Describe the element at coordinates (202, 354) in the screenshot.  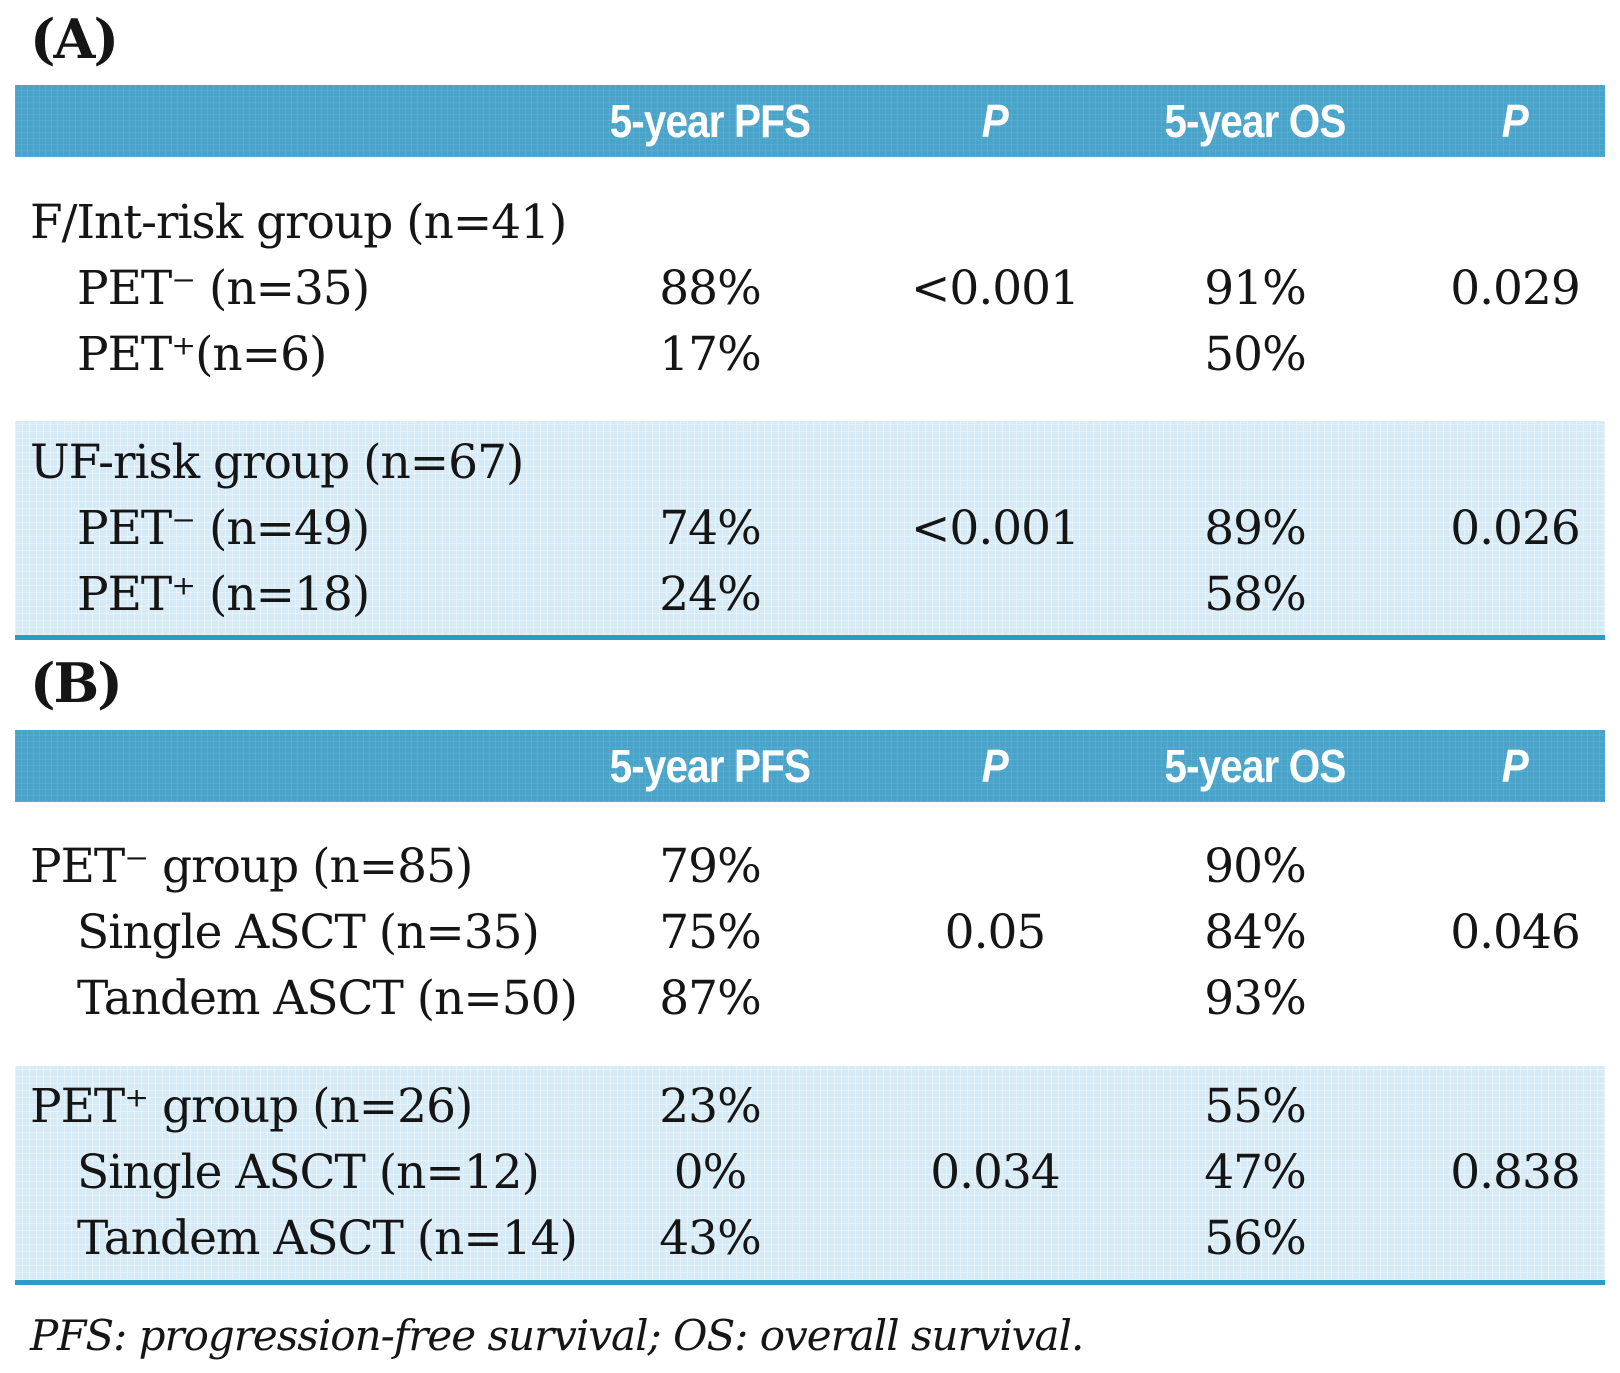
I see `row-label-sub: PET⁺(n=6)` at that location.